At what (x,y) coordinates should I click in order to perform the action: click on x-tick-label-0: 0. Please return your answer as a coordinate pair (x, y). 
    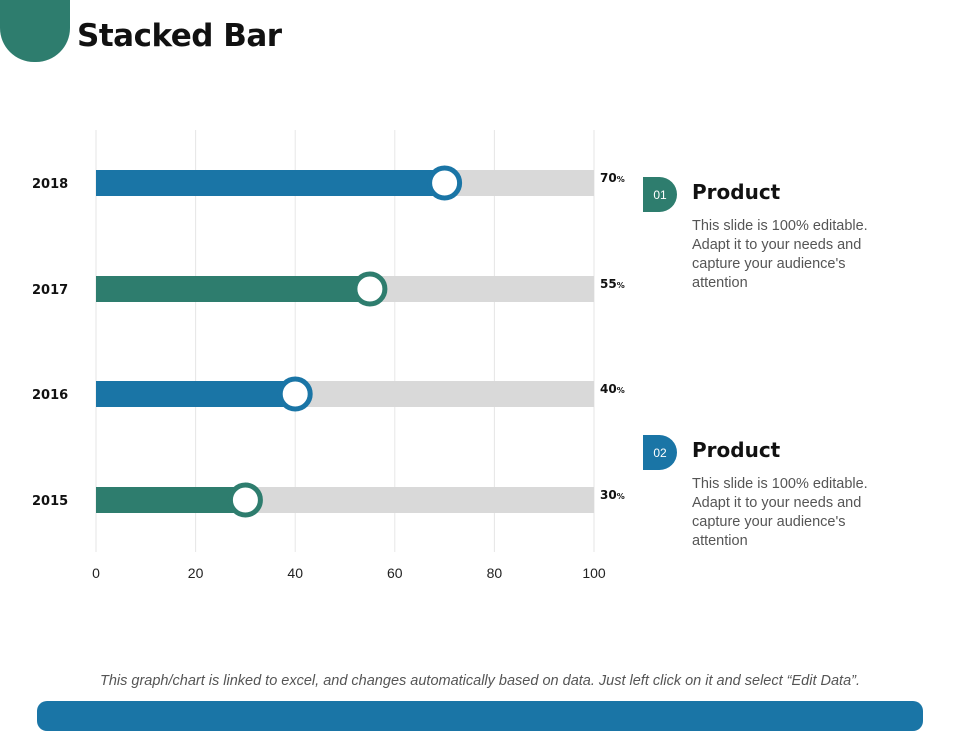
    Looking at the image, I should click on (96, 573).